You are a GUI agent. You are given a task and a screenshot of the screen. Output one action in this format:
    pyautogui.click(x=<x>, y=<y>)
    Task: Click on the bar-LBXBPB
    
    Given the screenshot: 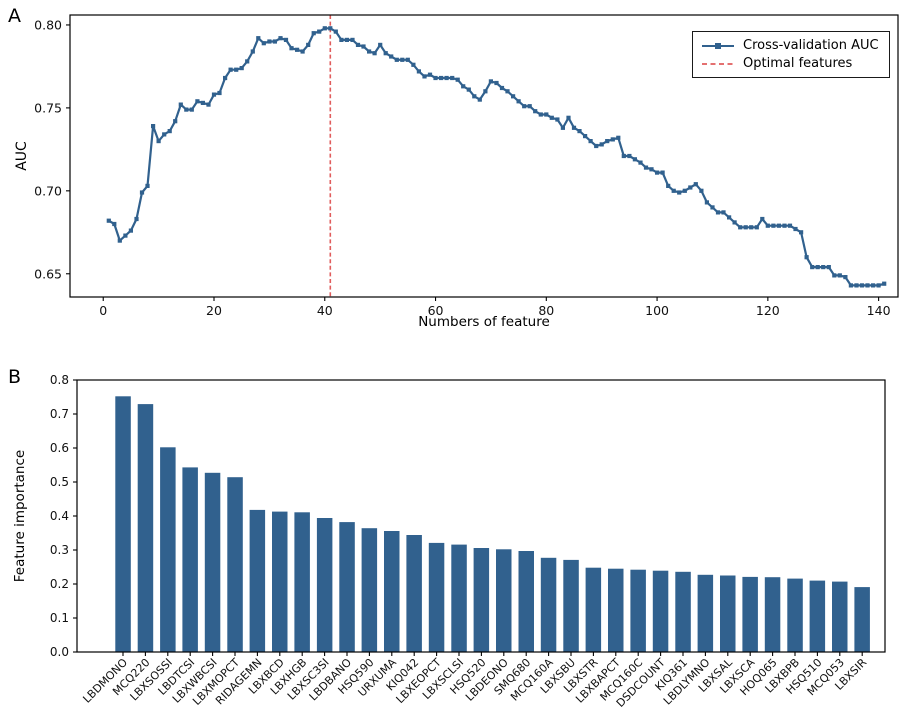 What is the action you would take?
    pyautogui.click(x=795, y=615)
    